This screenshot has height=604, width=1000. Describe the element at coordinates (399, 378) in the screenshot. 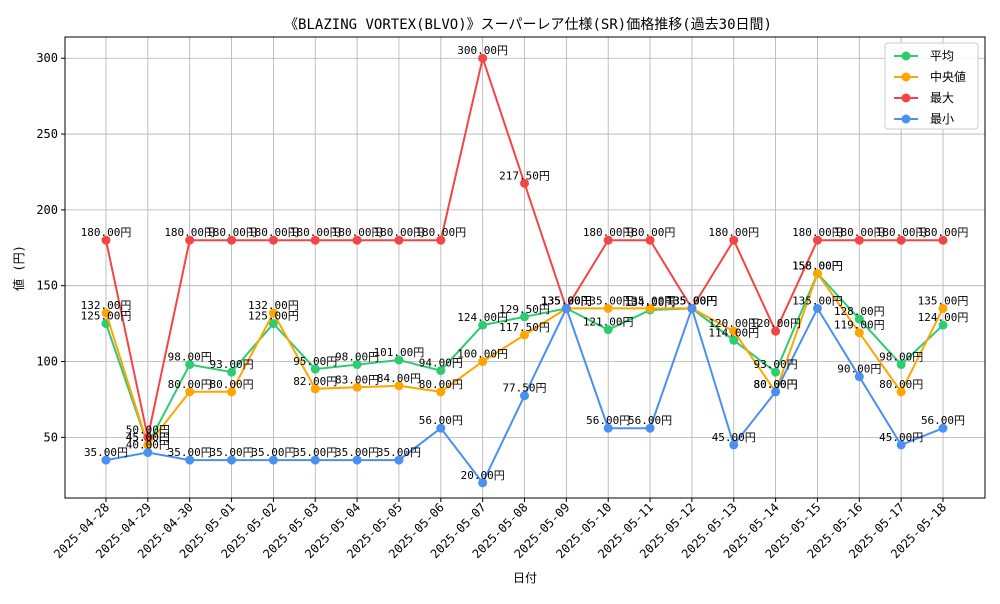

I see `data-label: 84.00円` at that location.